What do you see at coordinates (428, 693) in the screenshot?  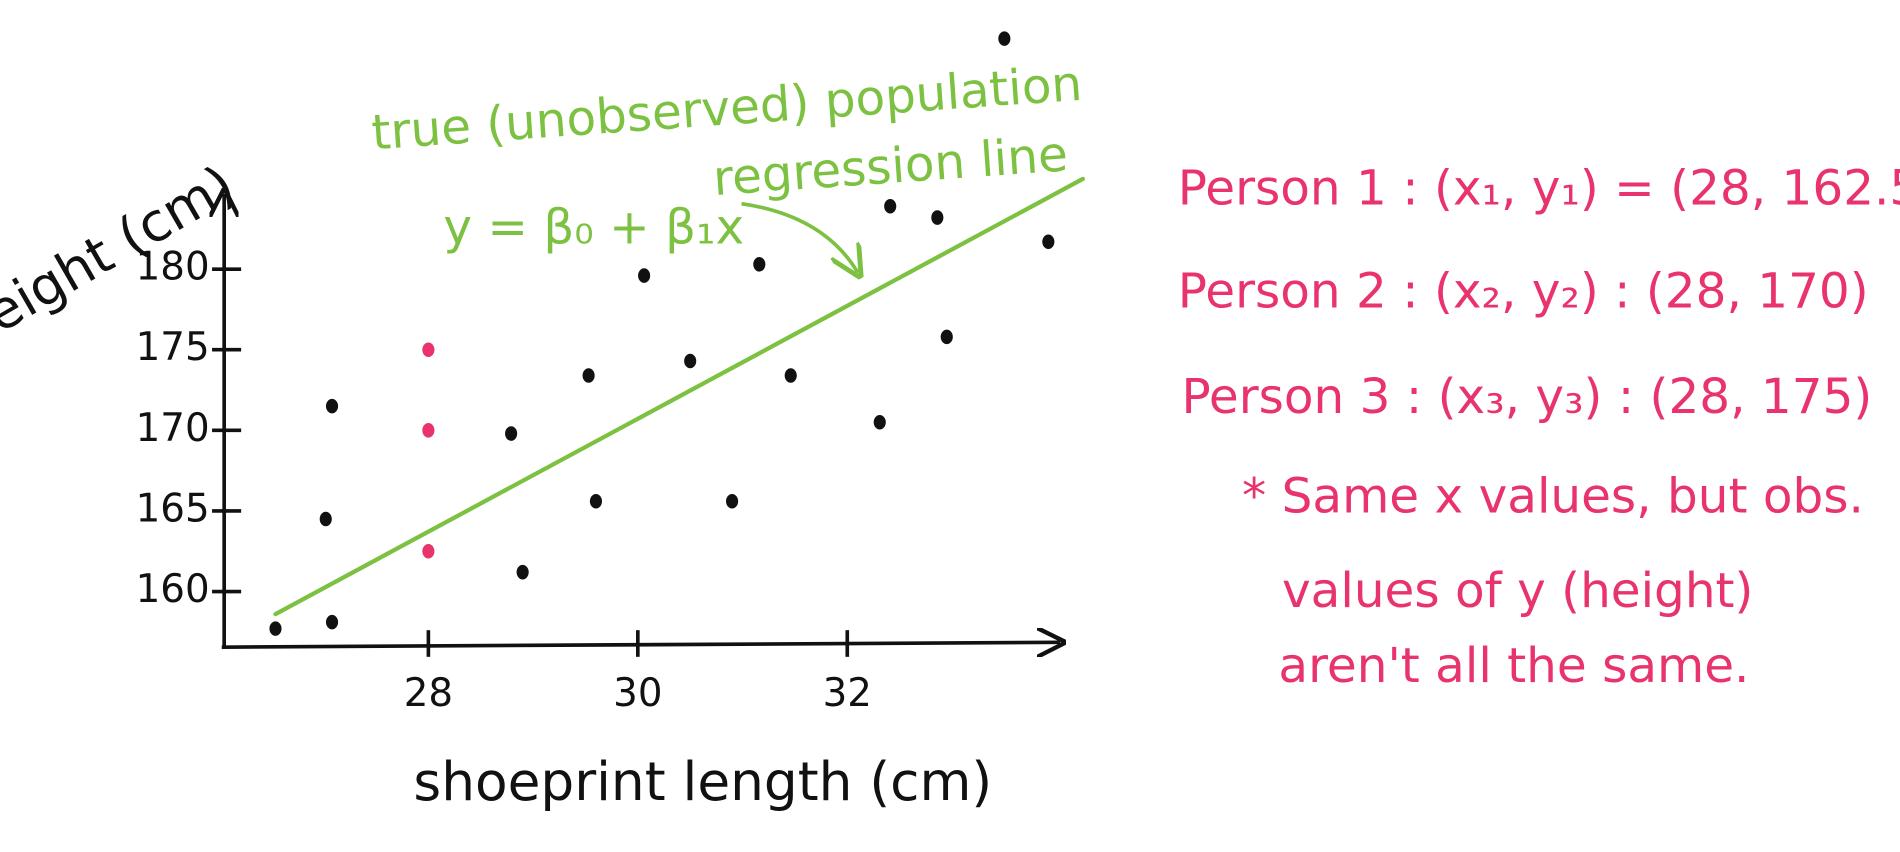 I see `x-tick-label: 28` at bounding box center [428, 693].